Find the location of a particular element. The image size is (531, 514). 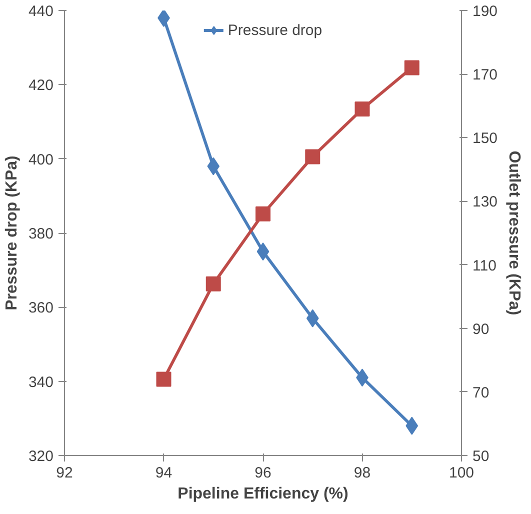

x-tick-label: 100 is located at coordinates (461, 473).